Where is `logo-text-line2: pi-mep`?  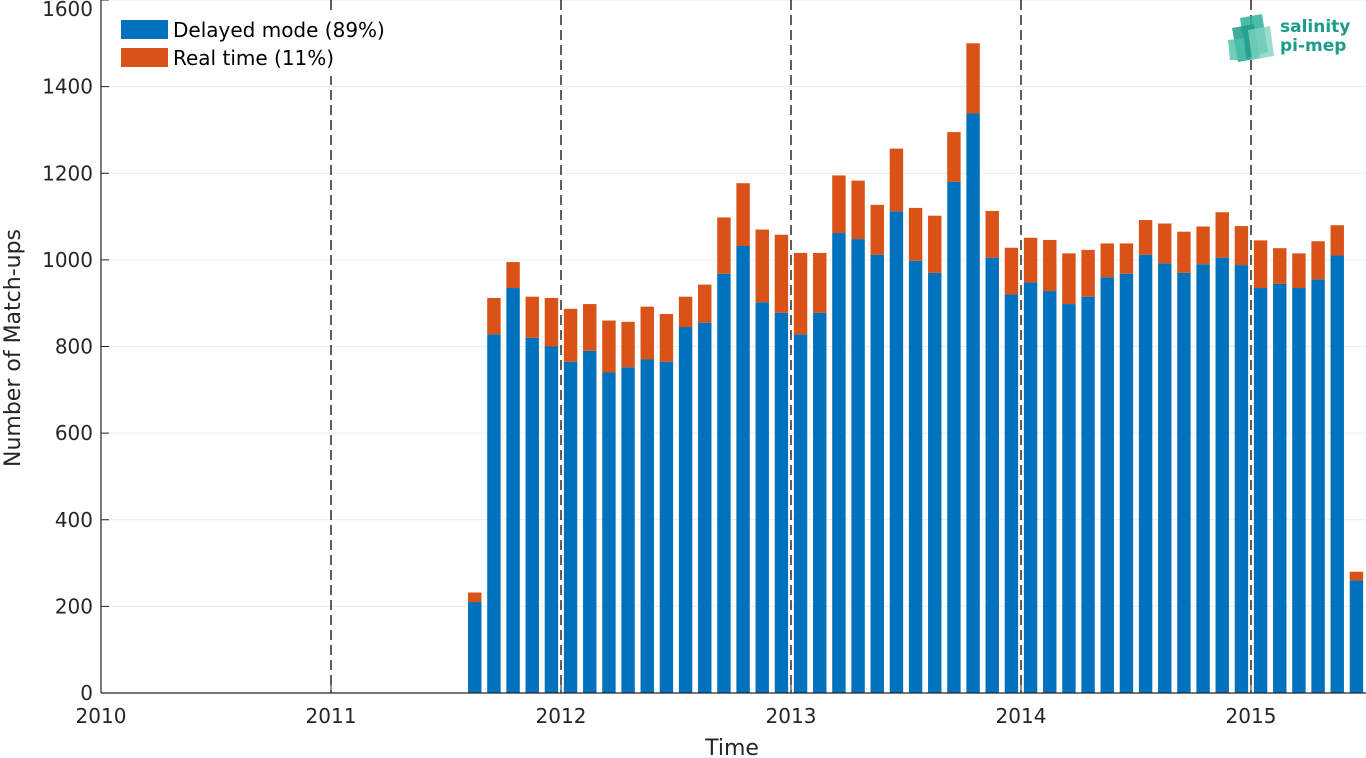
logo-text-line2: pi-mep is located at coordinates (1313, 46).